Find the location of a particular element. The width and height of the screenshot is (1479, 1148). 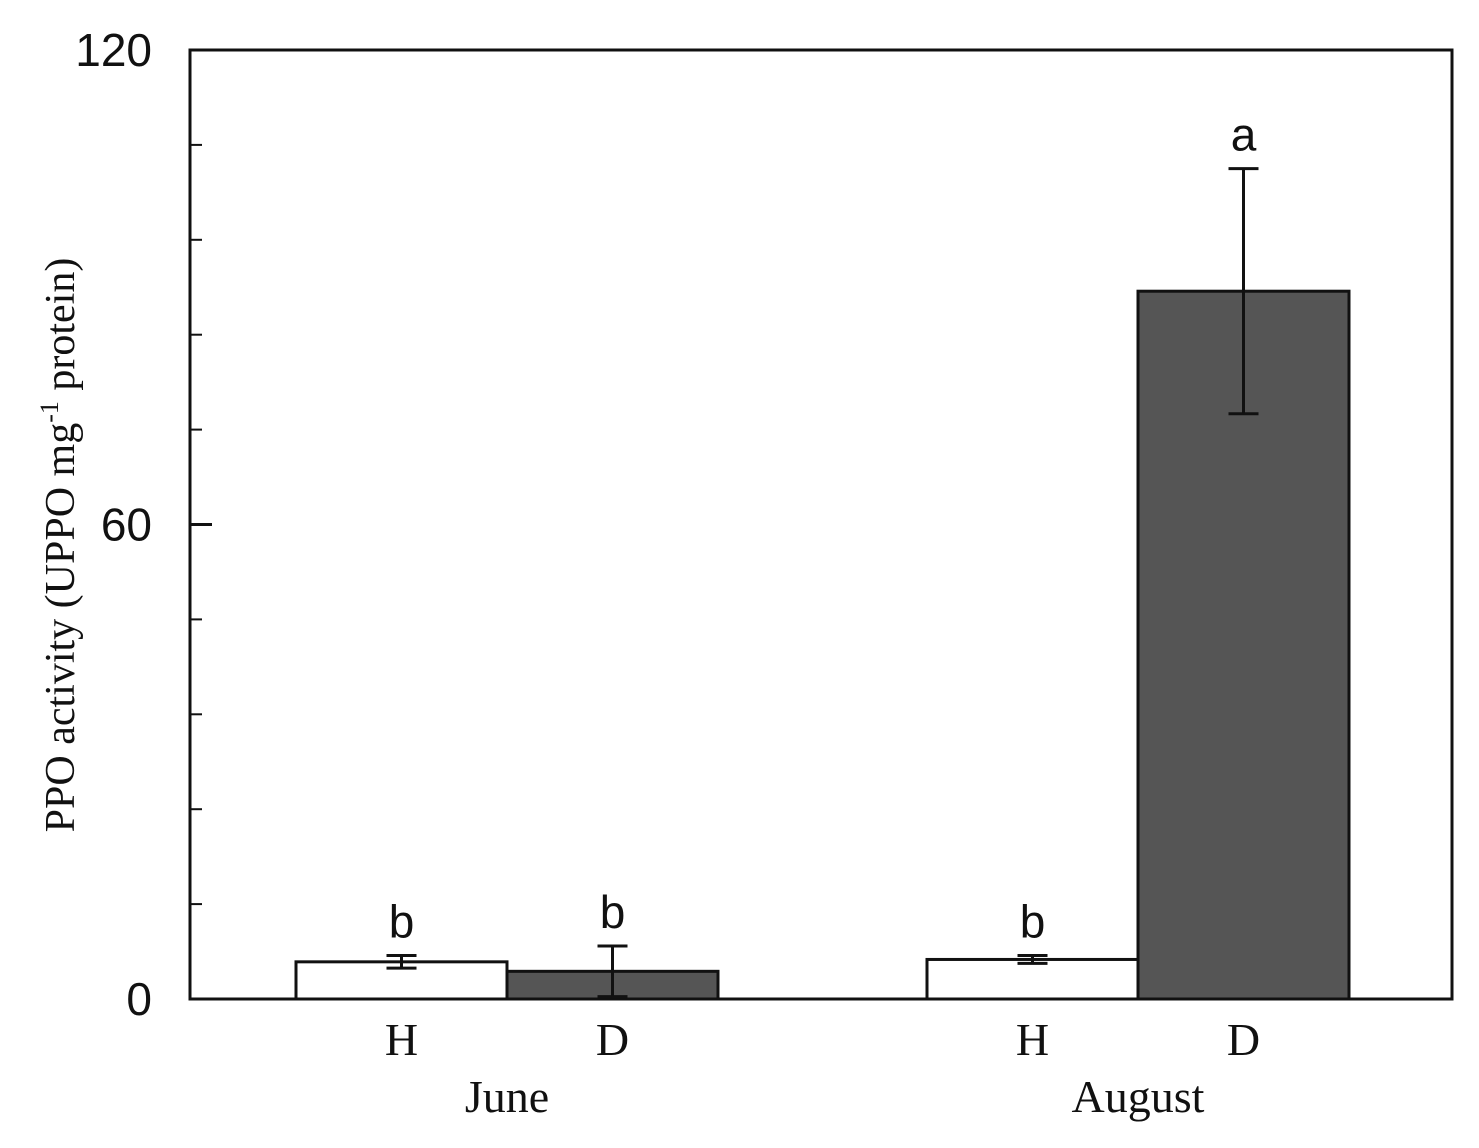

y-tick-label: 0 is located at coordinates (139, 999).